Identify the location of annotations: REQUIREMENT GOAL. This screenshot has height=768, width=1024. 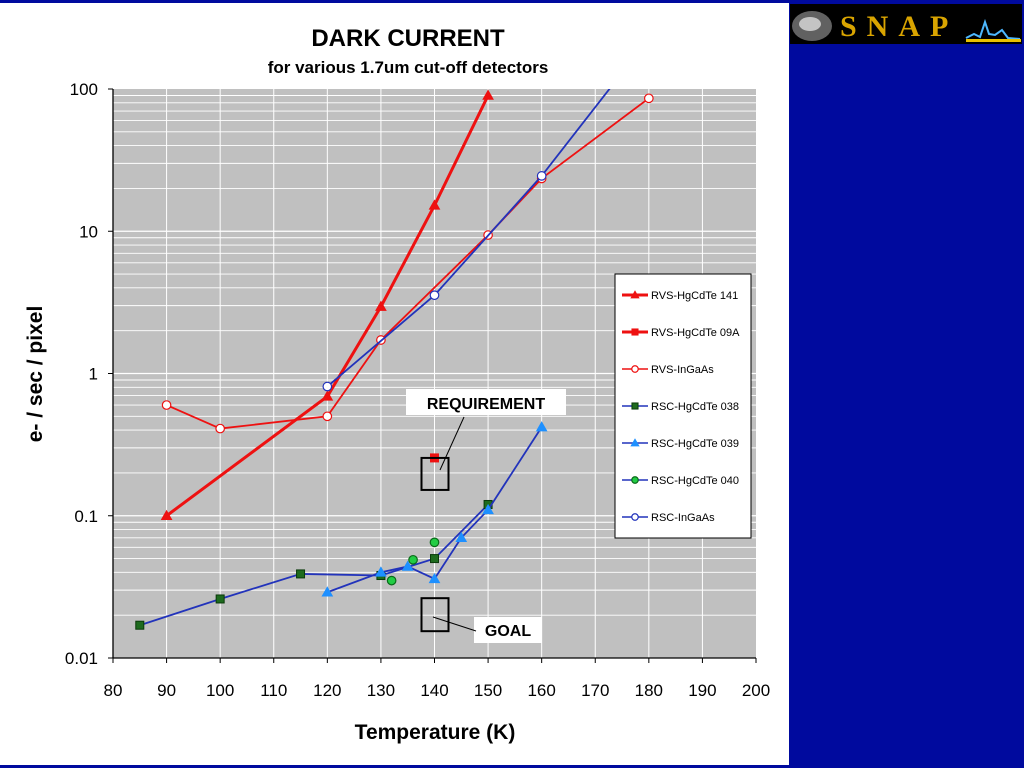
(486, 516).